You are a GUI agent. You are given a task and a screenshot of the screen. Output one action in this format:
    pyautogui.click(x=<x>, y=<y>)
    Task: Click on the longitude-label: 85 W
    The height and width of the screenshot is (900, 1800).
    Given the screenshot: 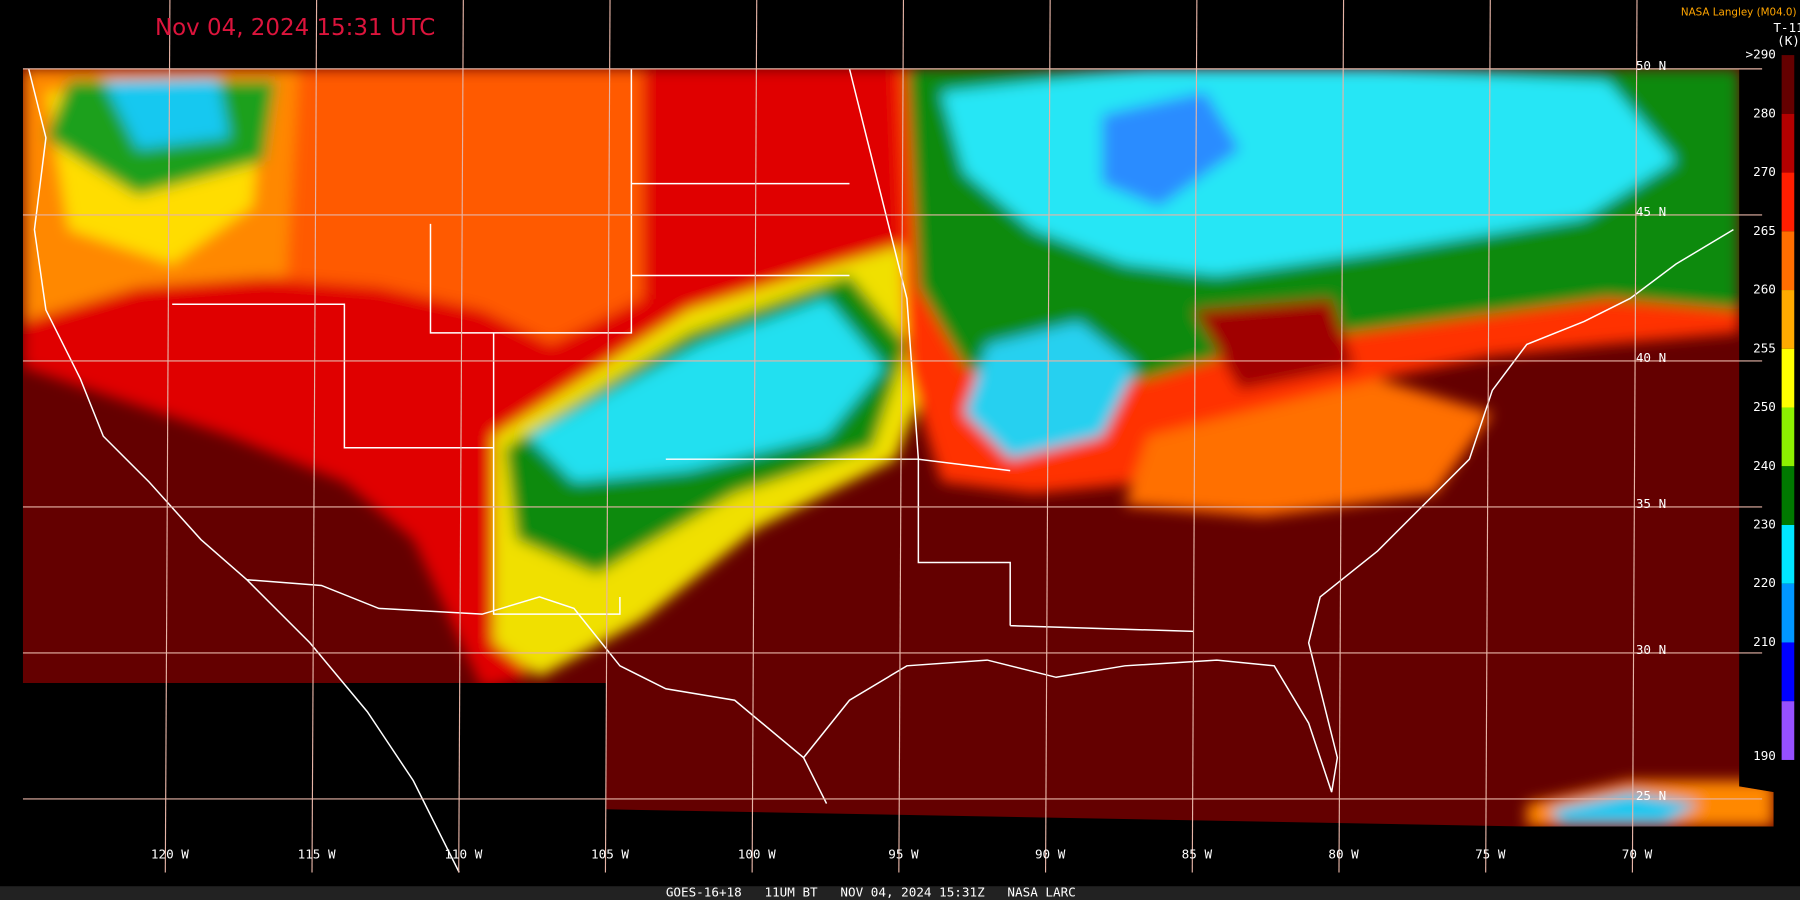 What is the action you would take?
    pyautogui.click(x=1197, y=854)
    